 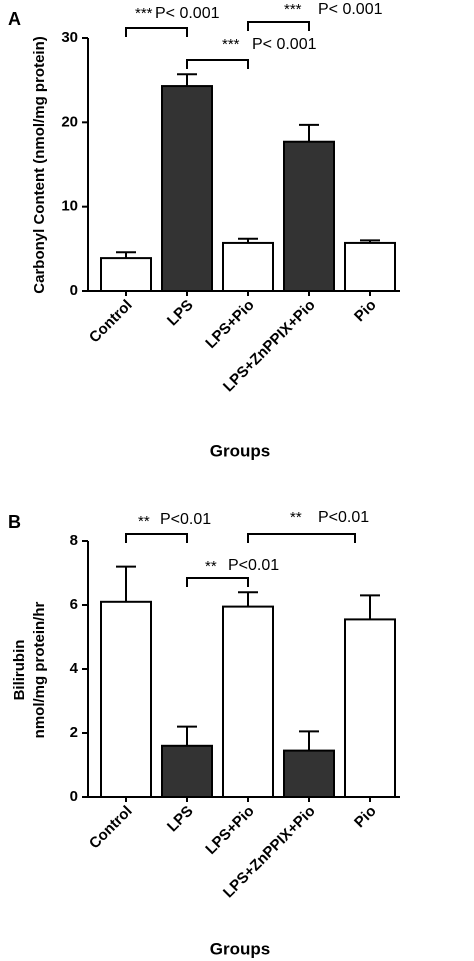 What do you see at coordinates (74, 540) in the screenshot?
I see `y-tick-label: 8` at bounding box center [74, 540].